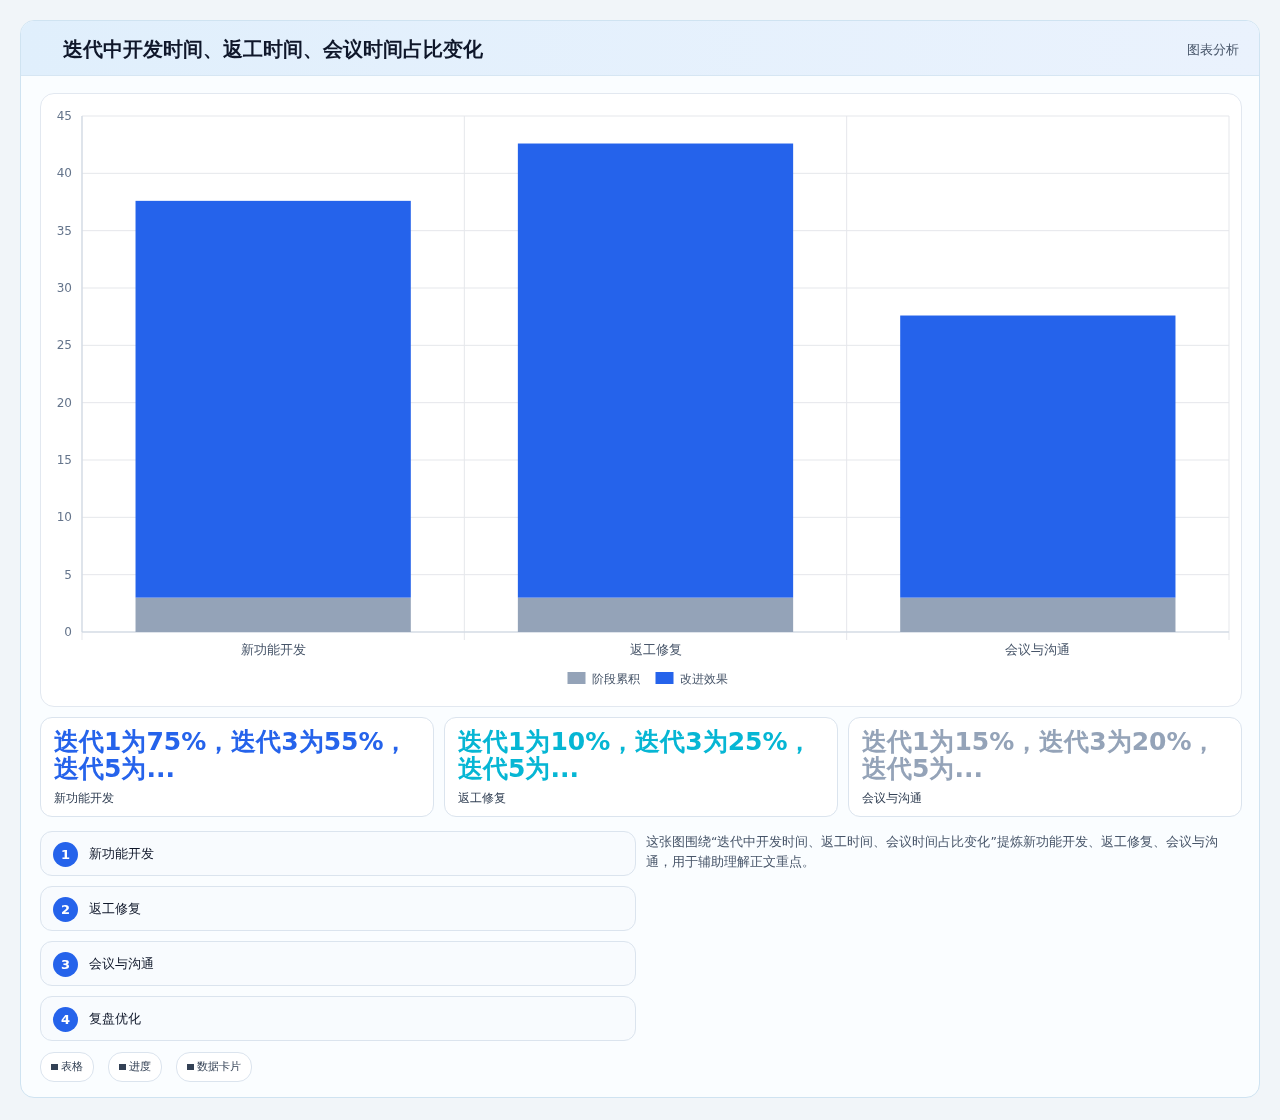 The image size is (1280, 1120). I want to click on text: 这张图围绕“迭代中开发时间、返工时间、会议时间占比变化”提炼新功能开发、返工修复、会议与沟通，用于辅助理解正文重点。, so click(932, 852).